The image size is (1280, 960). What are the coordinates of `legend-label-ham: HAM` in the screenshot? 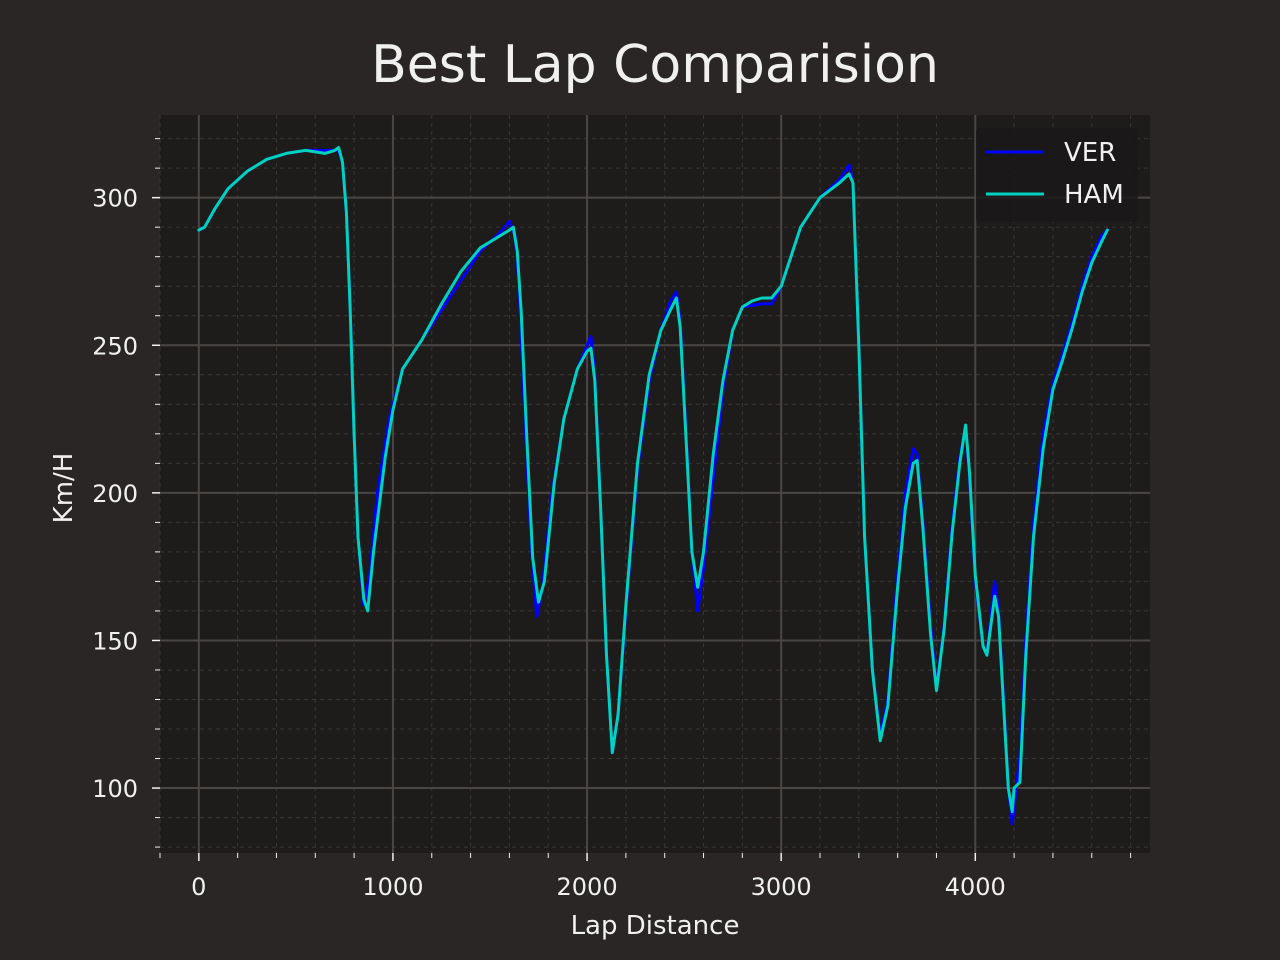 It's located at (1094, 195).